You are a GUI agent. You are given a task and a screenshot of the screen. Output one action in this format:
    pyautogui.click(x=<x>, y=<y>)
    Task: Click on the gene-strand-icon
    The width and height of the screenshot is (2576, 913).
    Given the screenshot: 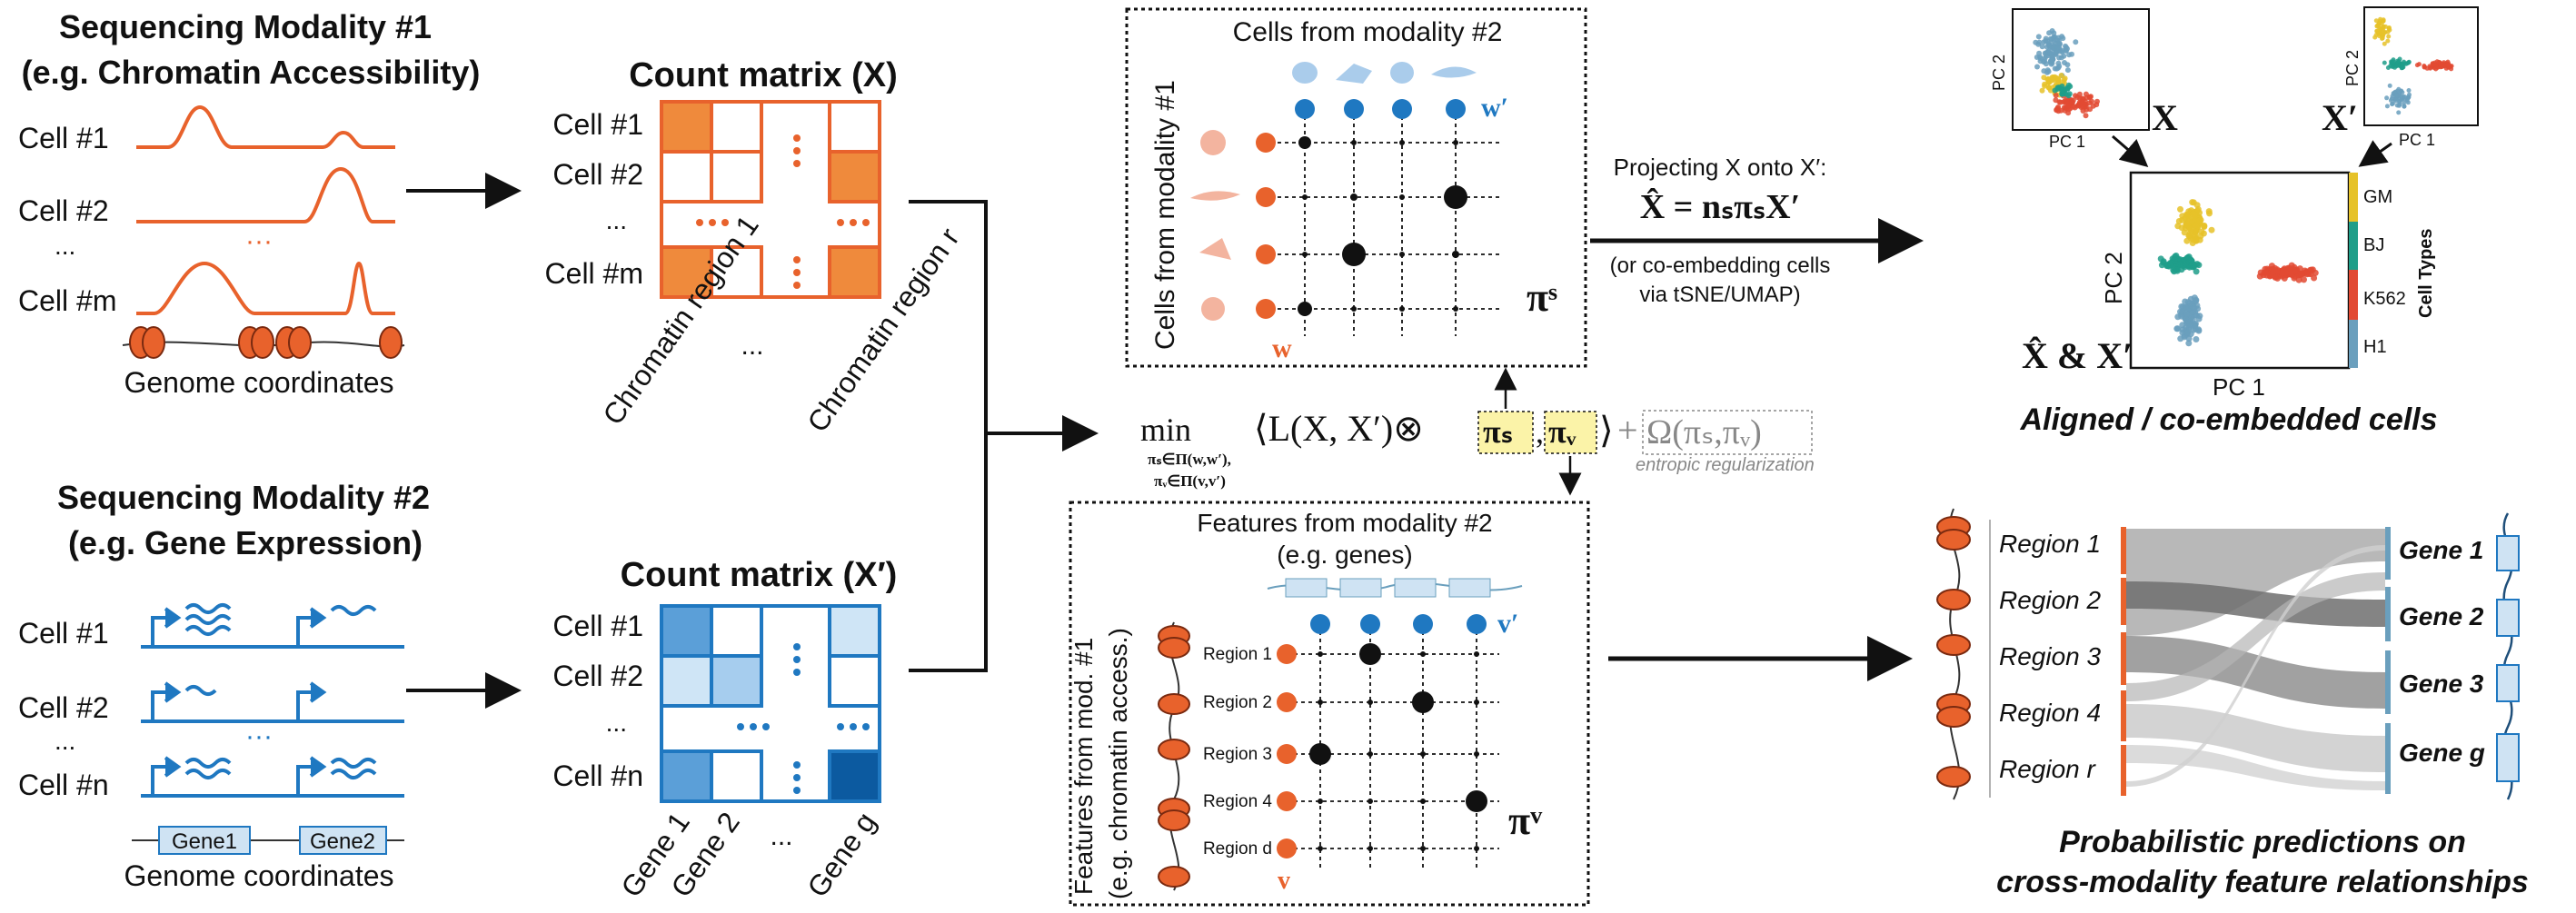 What is the action you would take?
    pyautogui.click(x=1395, y=588)
    